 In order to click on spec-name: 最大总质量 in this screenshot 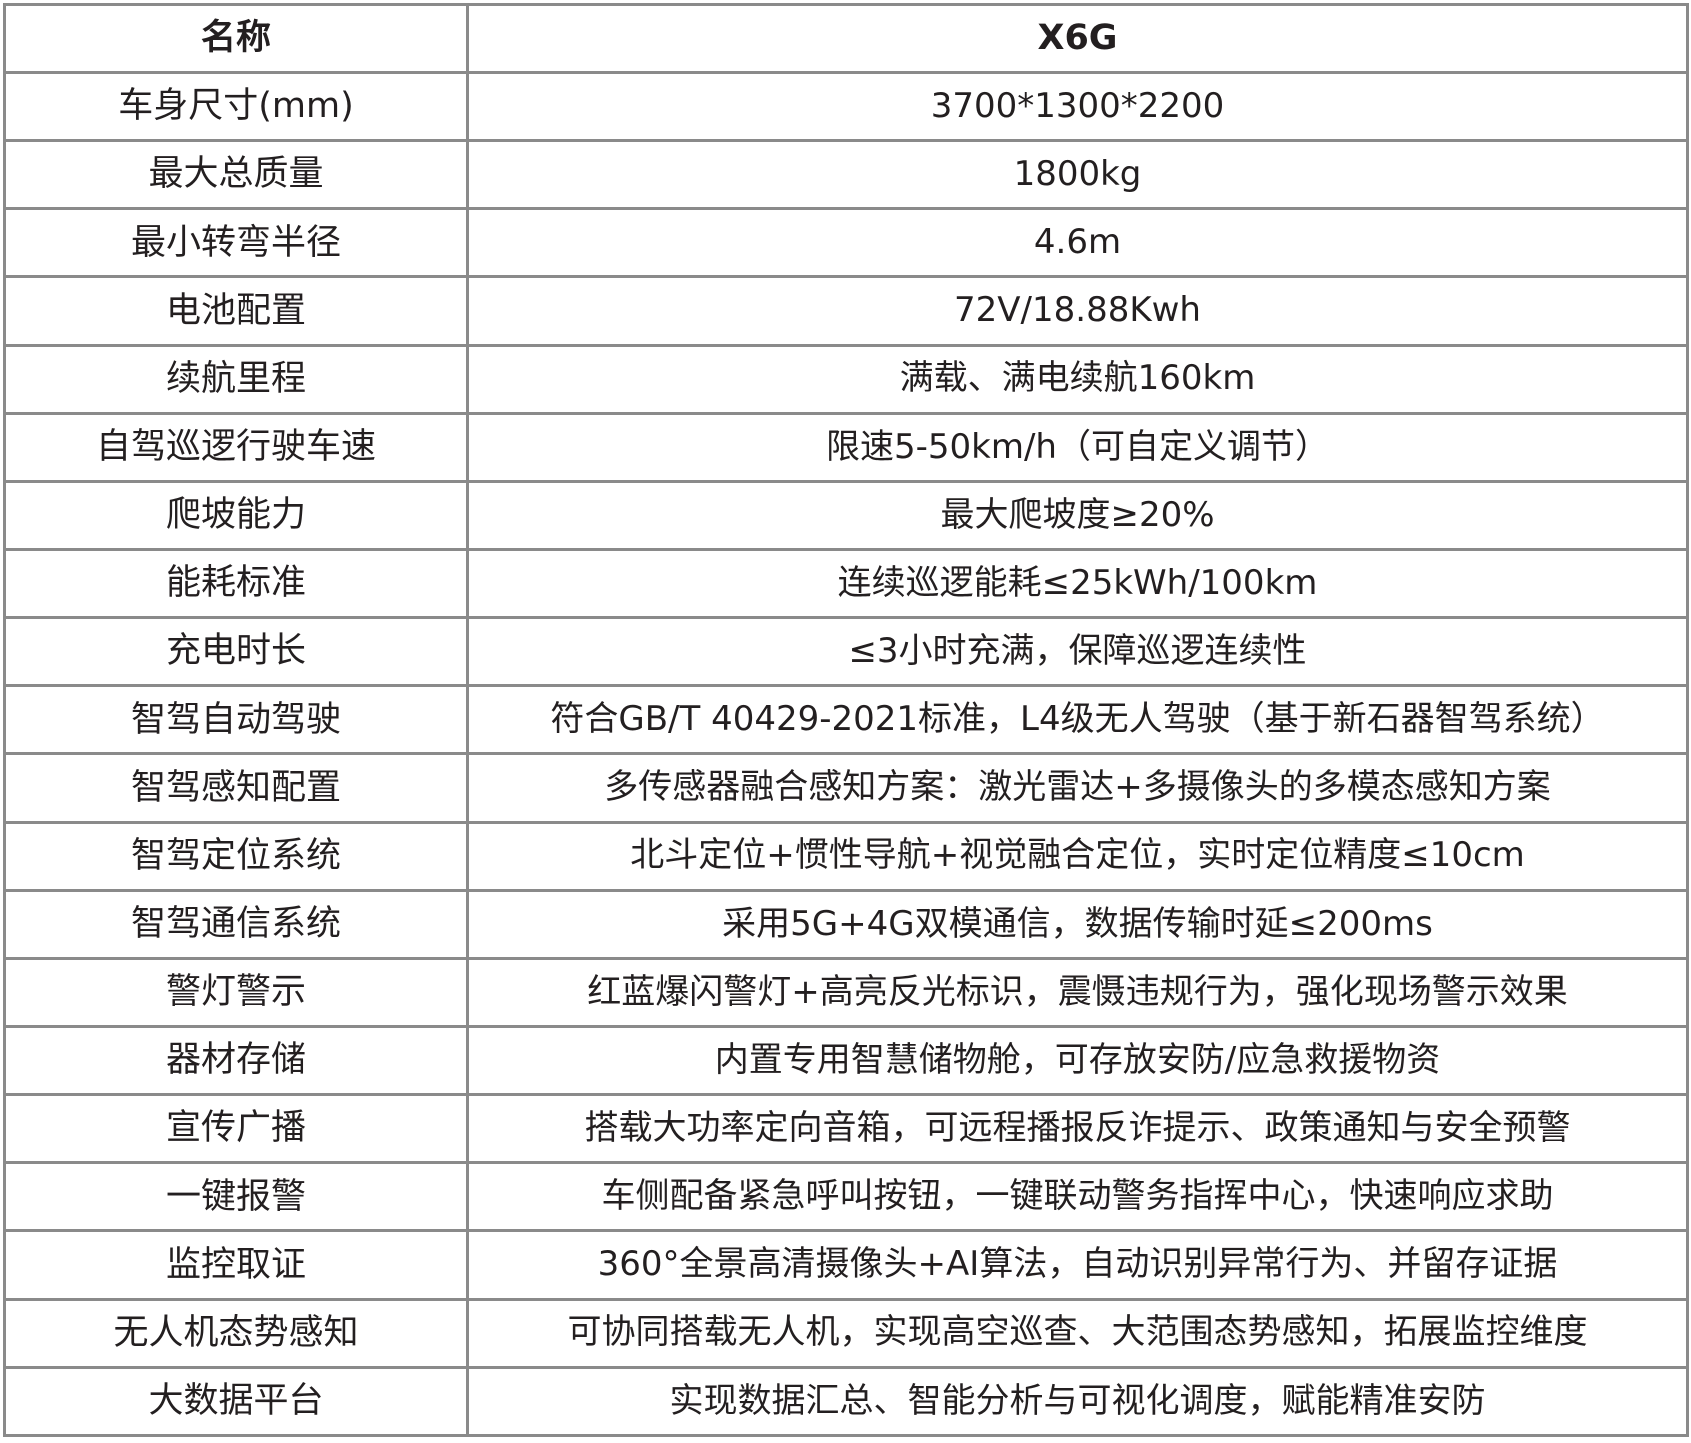, I will do `click(236, 175)`.